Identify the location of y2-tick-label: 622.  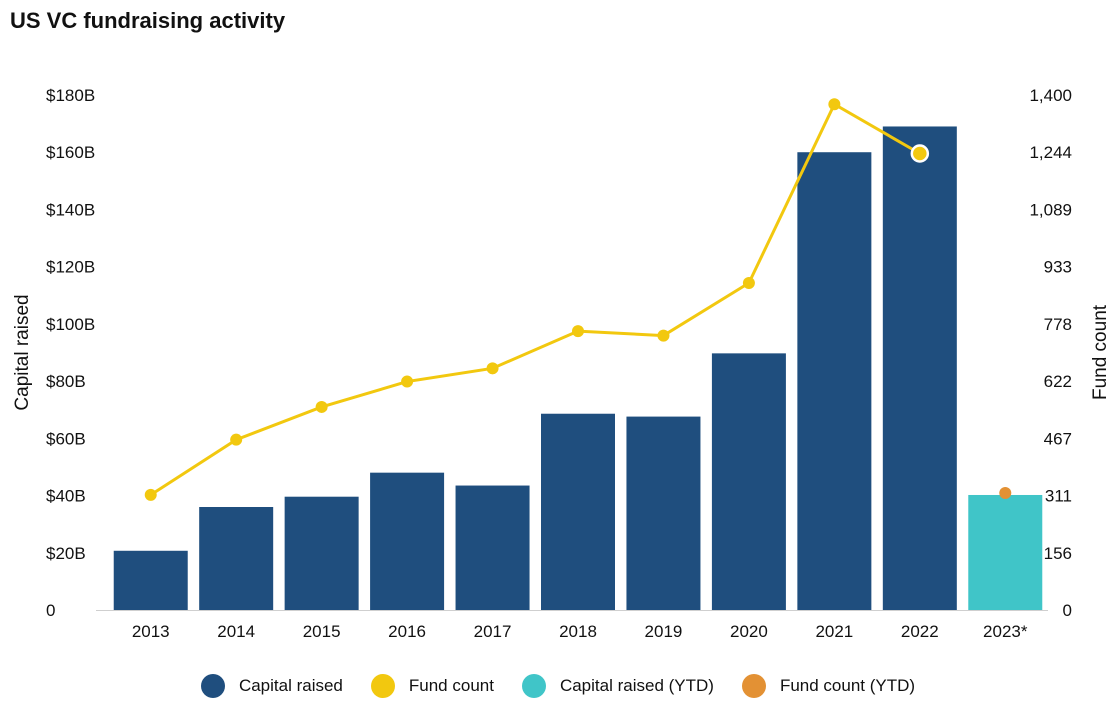
(1058, 381).